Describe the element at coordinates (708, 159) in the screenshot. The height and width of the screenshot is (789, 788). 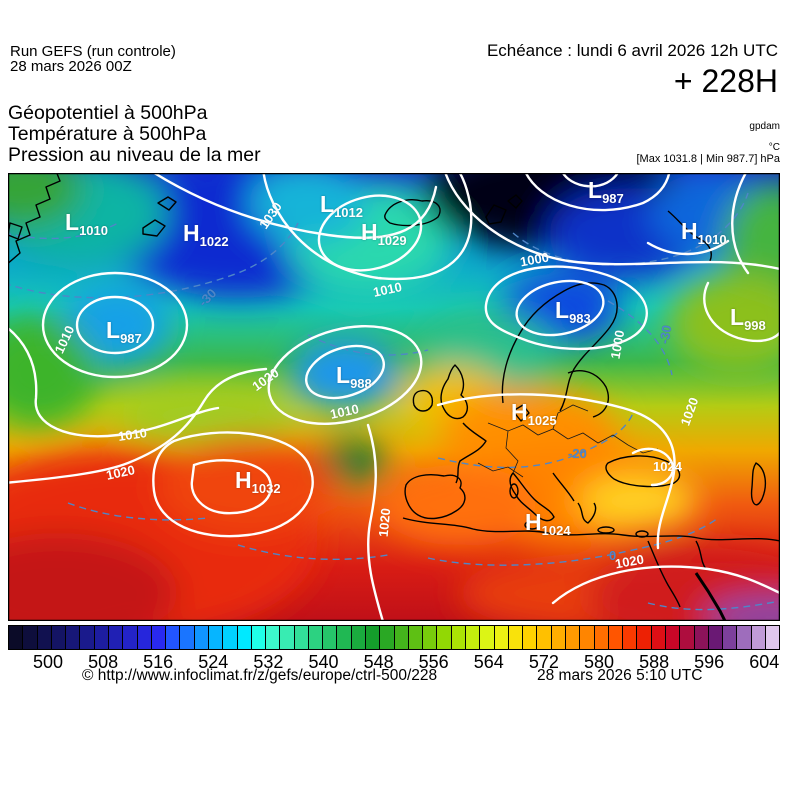
I see `pressure-minmax: [Max 1031.8 | Min 987.7] hPa` at that location.